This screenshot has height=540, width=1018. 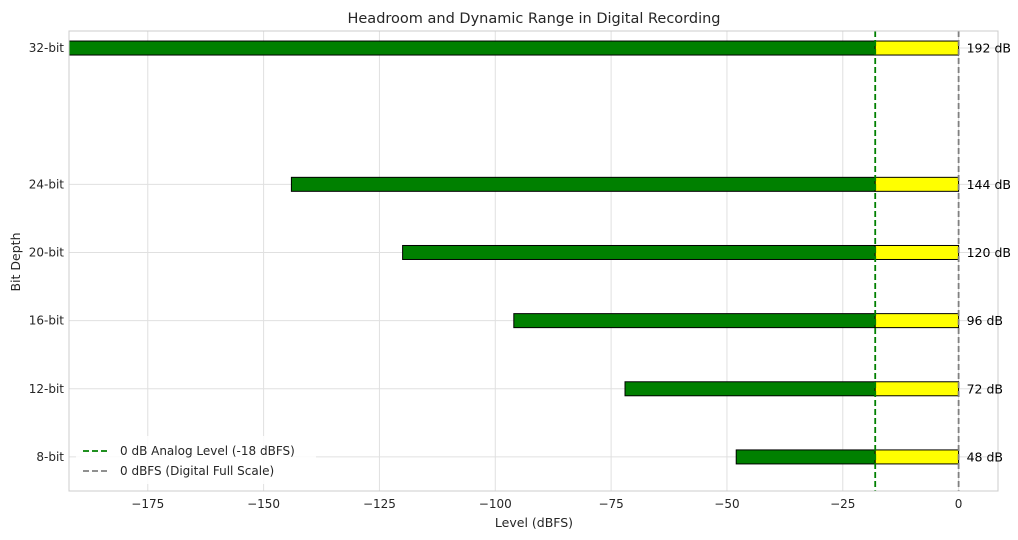 I want to click on reference-lines, so click(x=917, y=261).